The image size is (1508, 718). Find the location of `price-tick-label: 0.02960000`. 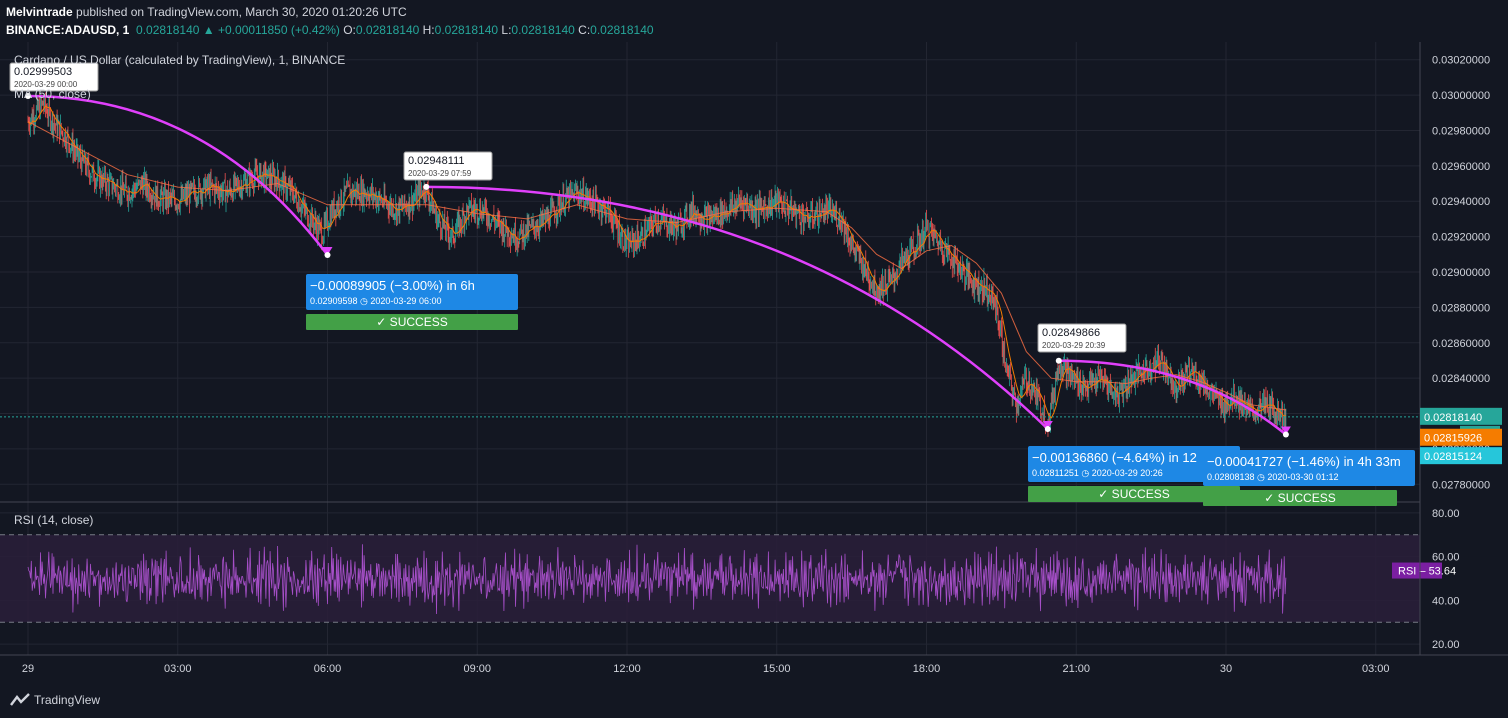

price-tick-label: 0.02960000 is located at coordinates (1461, 167).